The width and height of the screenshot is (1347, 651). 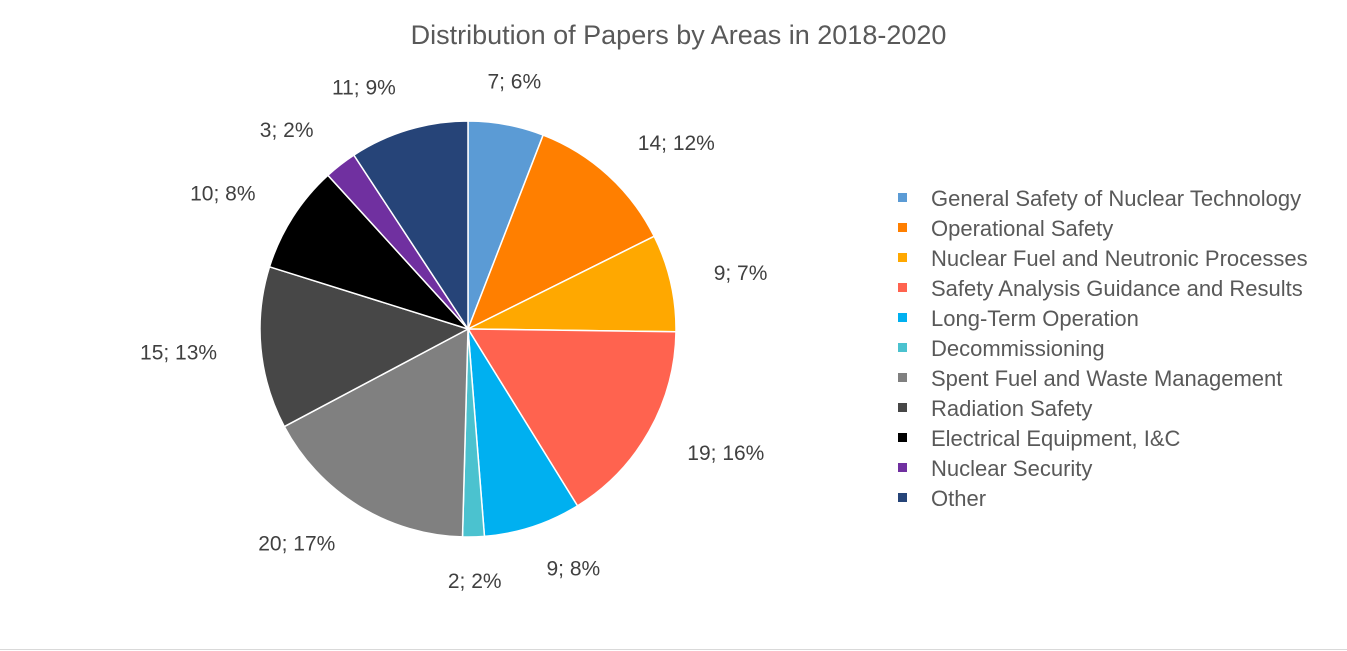 I want to click on legend-label: Operational Safety, so click(x=1022, y=228).